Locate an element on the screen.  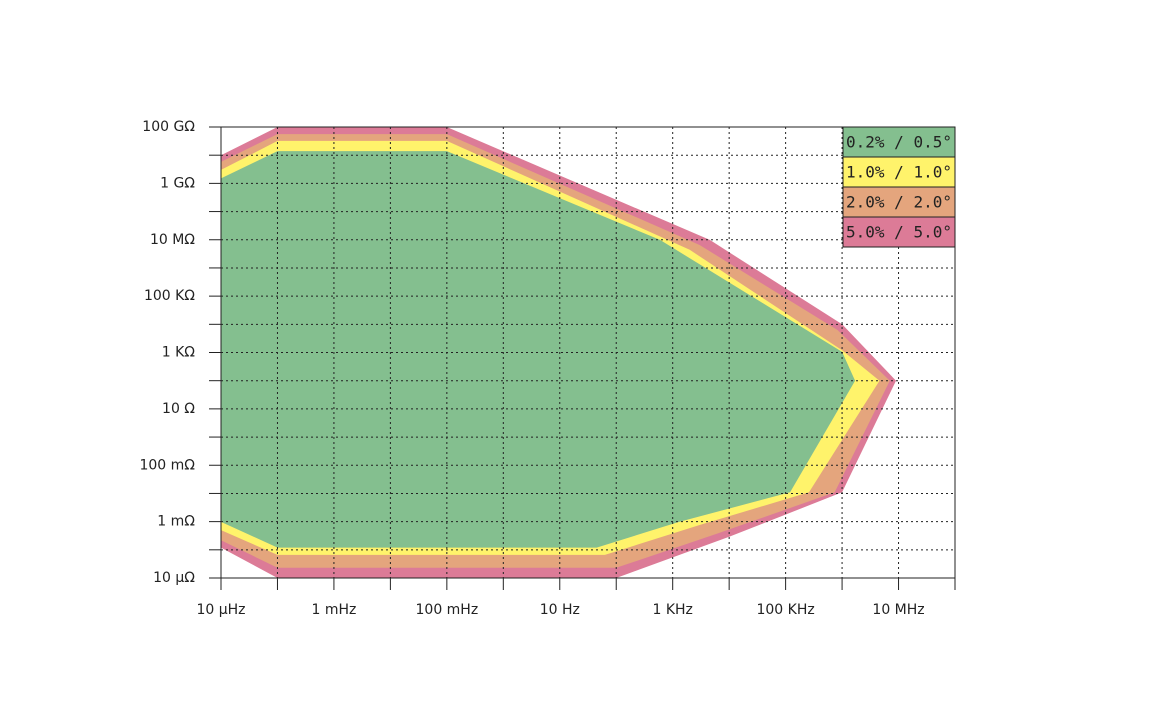
y-tick-label: 10 MΩ is located at coordinates (172, 240).